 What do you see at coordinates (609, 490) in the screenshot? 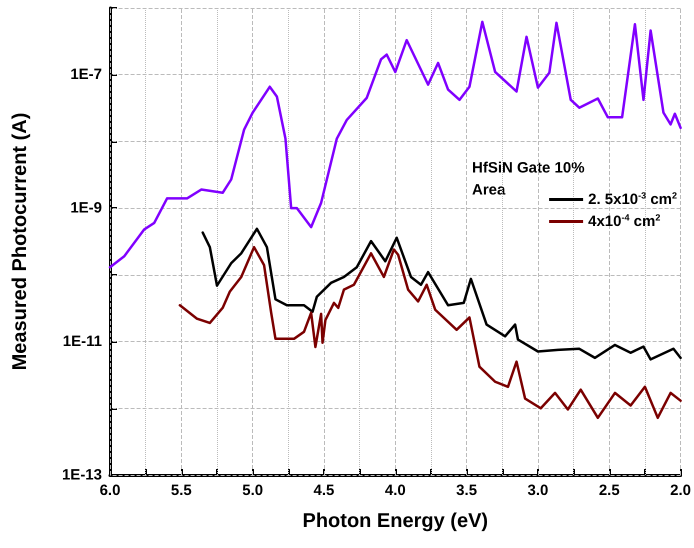
I see `x-tick-label: 2.5` at bounding box center [609, 490].